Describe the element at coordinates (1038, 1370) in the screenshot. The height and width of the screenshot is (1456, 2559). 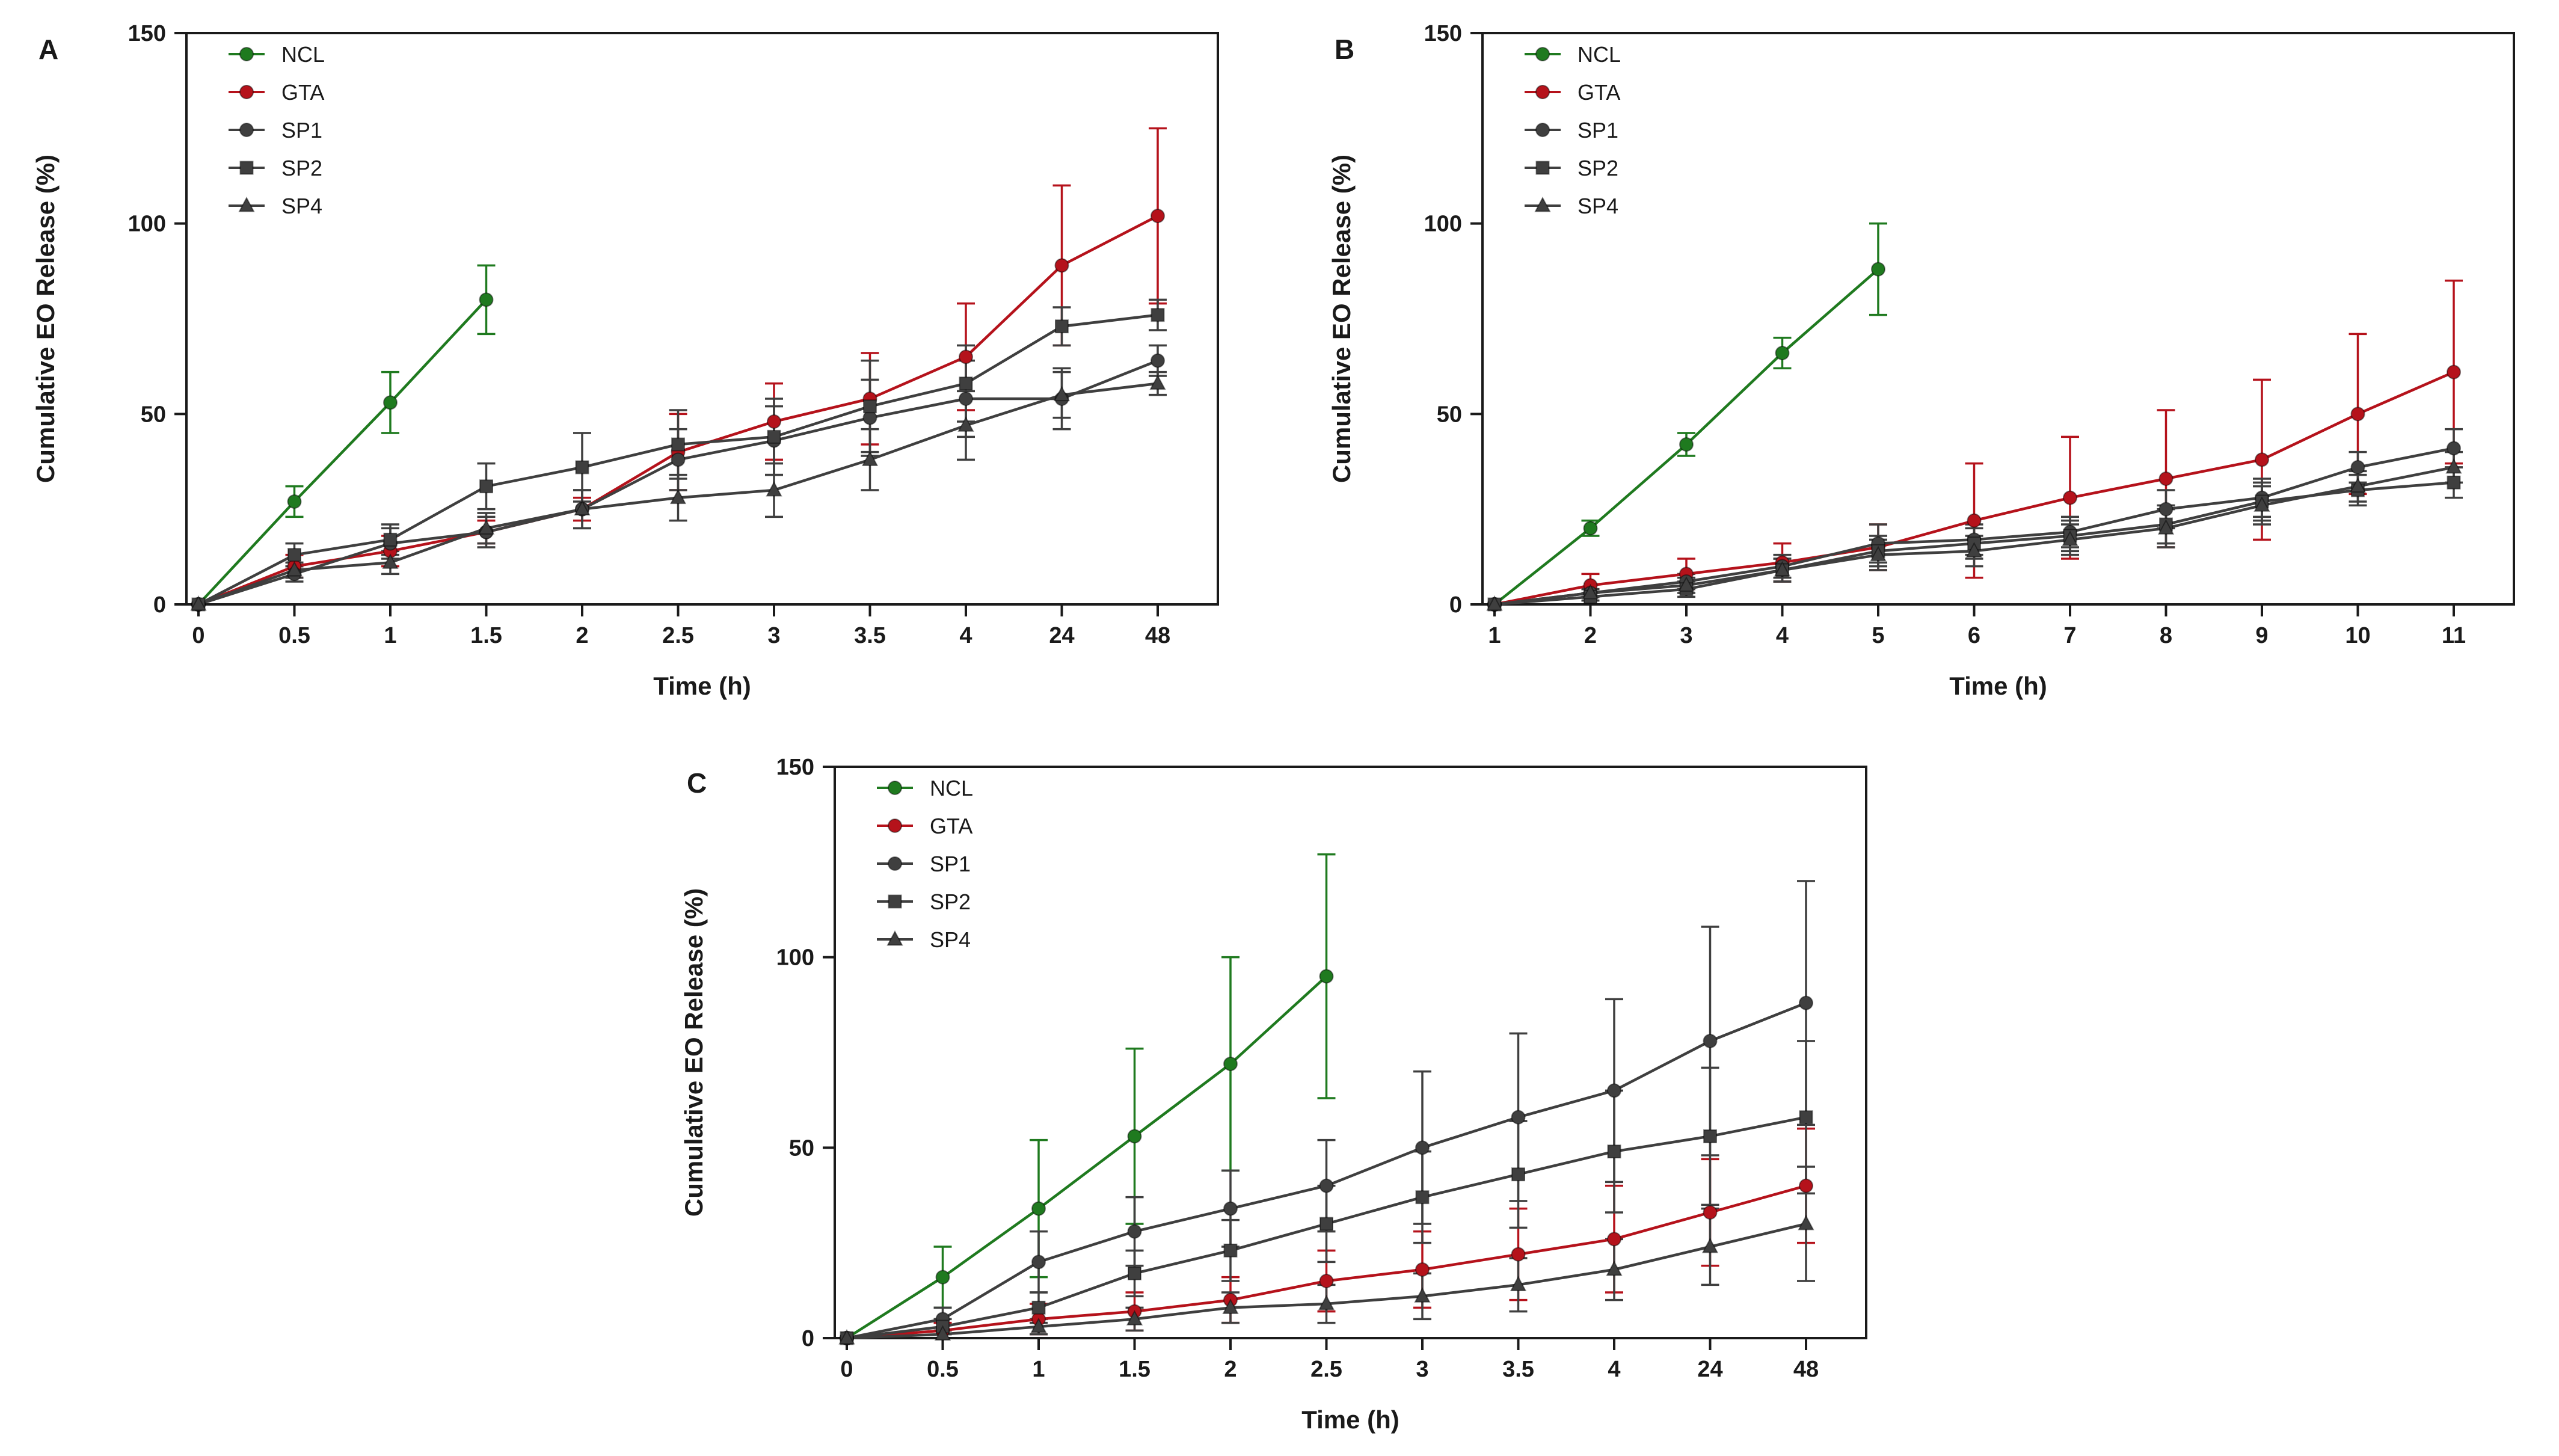
I see `x-tick-label: 1` at that location.